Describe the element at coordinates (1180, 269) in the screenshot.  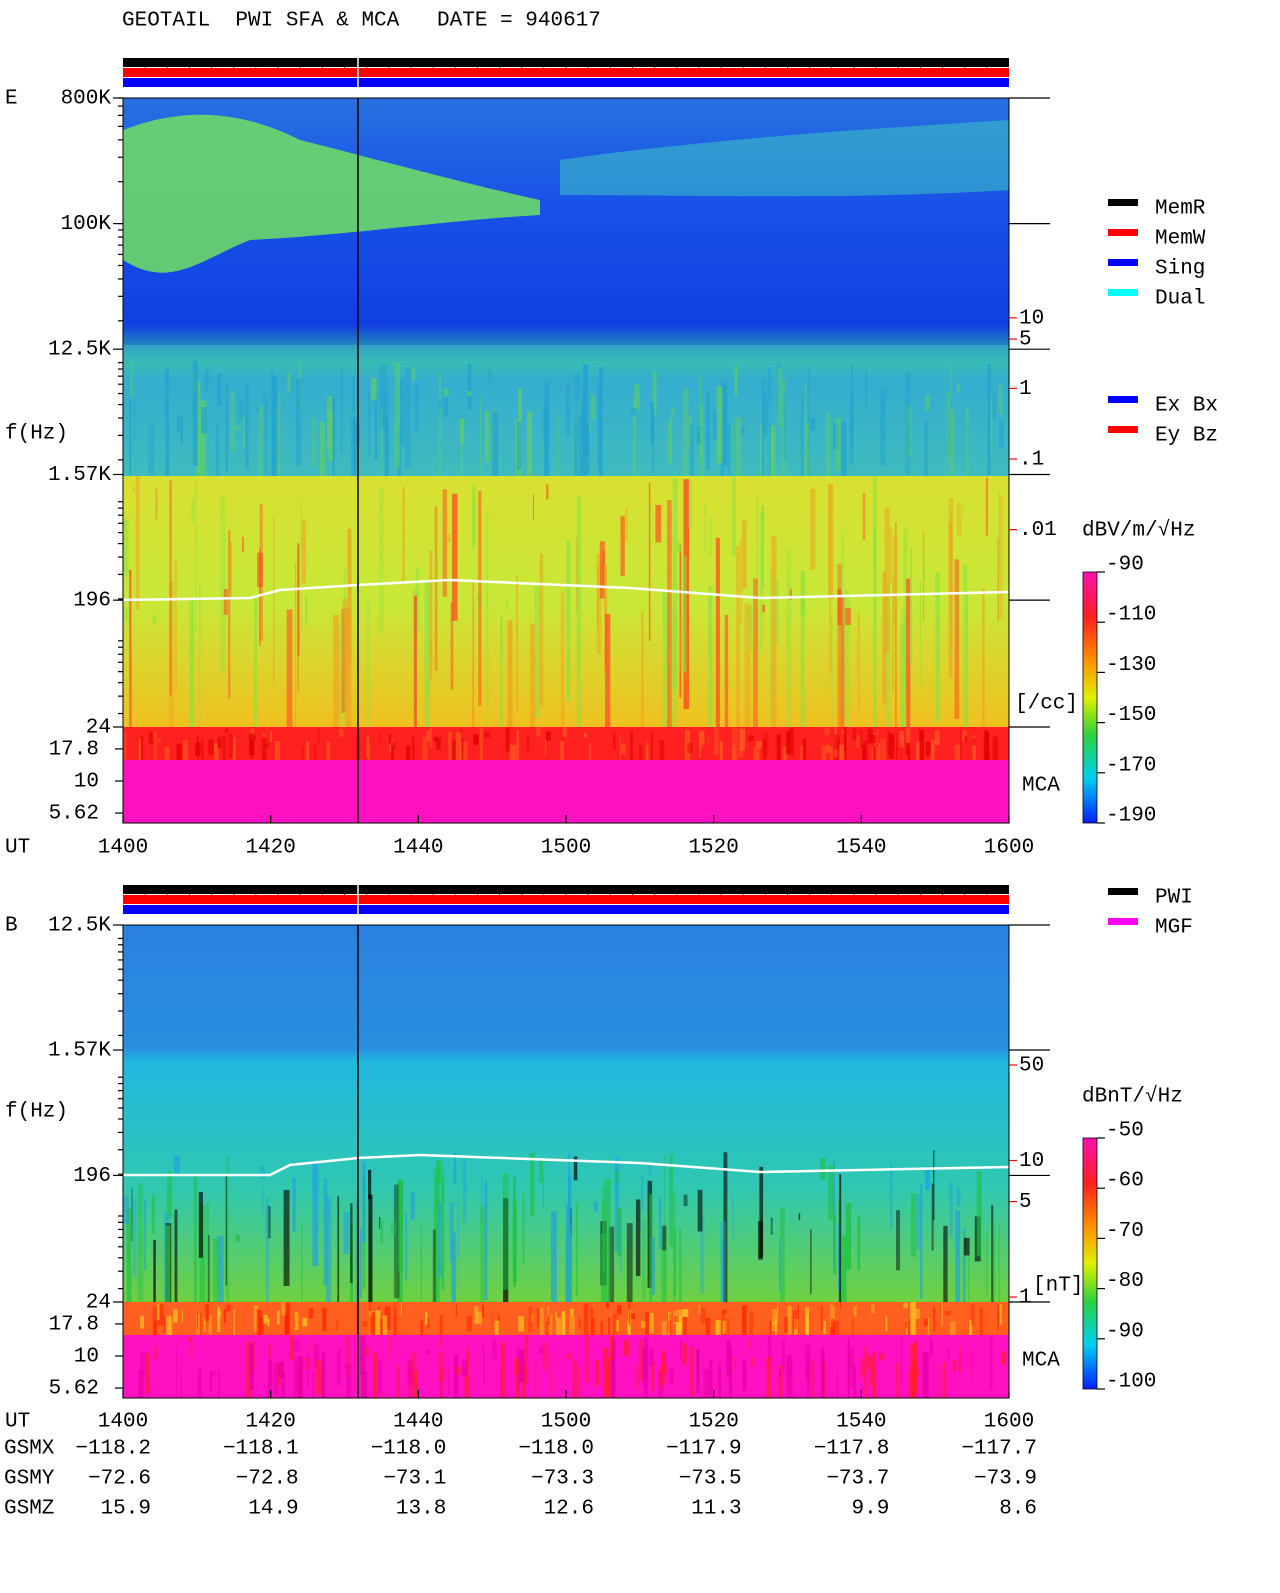
I see `legend-label: Sing` at that location.